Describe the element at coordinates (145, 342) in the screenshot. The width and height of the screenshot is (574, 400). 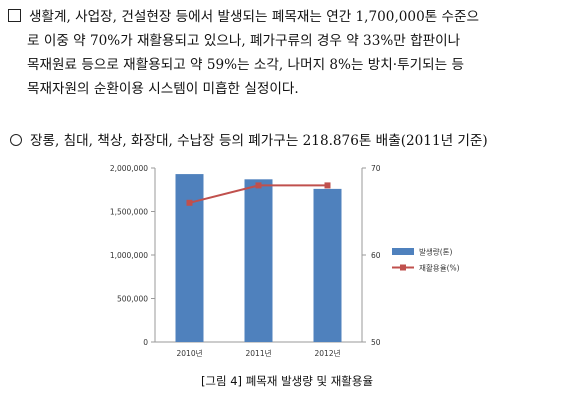
I see `y-left-tick-label: 0` at that location.